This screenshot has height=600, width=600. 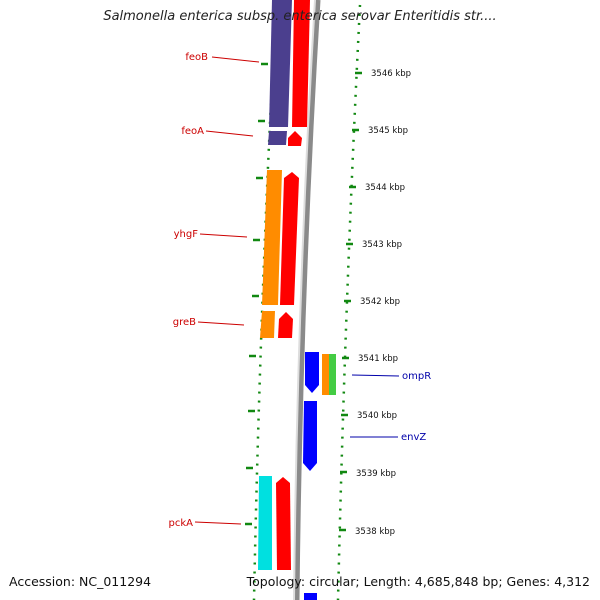 I want to click on gene-ompR-green, so click(x=332, y=374).